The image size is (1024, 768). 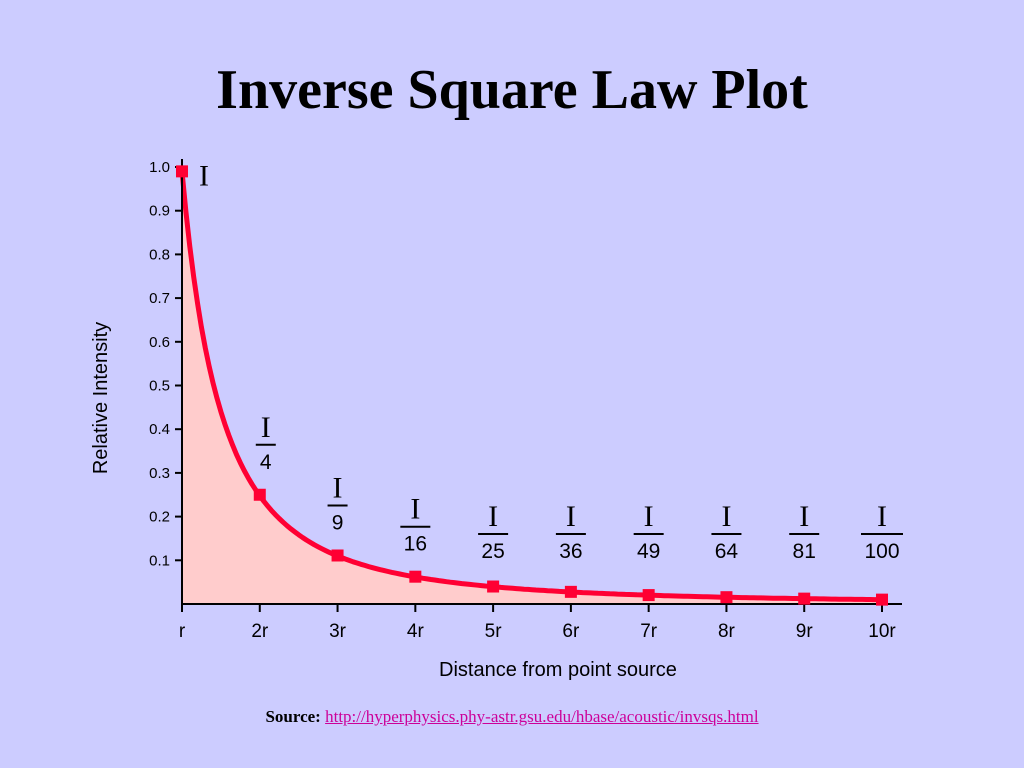 What do you see at coordinates (159, 167) in the screenshot?
I see `y-tick-label: 1.0` at bounding box center [159, 167].